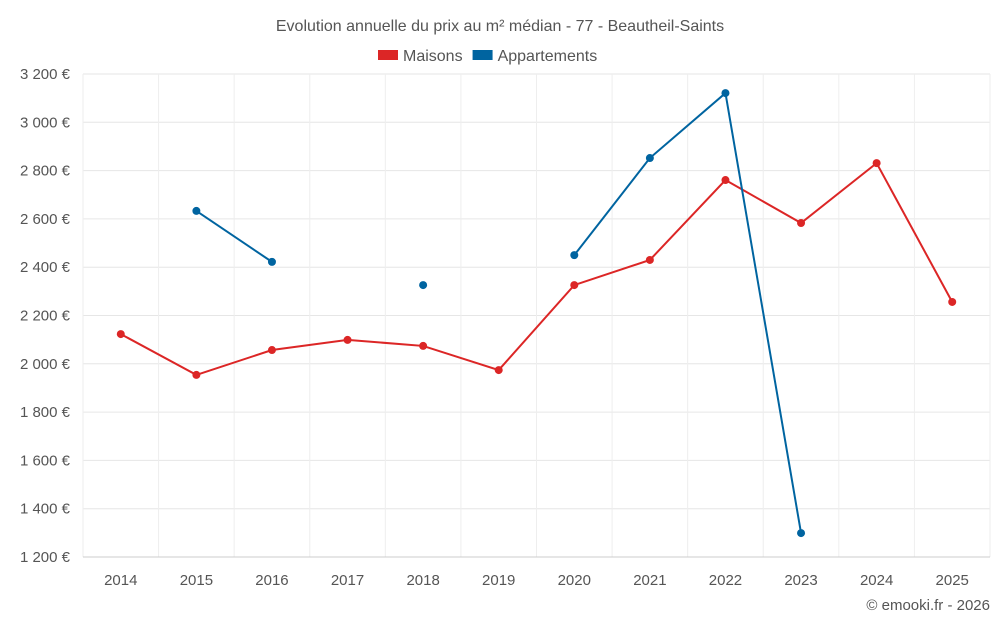  Describe the element at coordinates (422, 580) in the screenshot. I see `x-tick-label: 2018` at that location.